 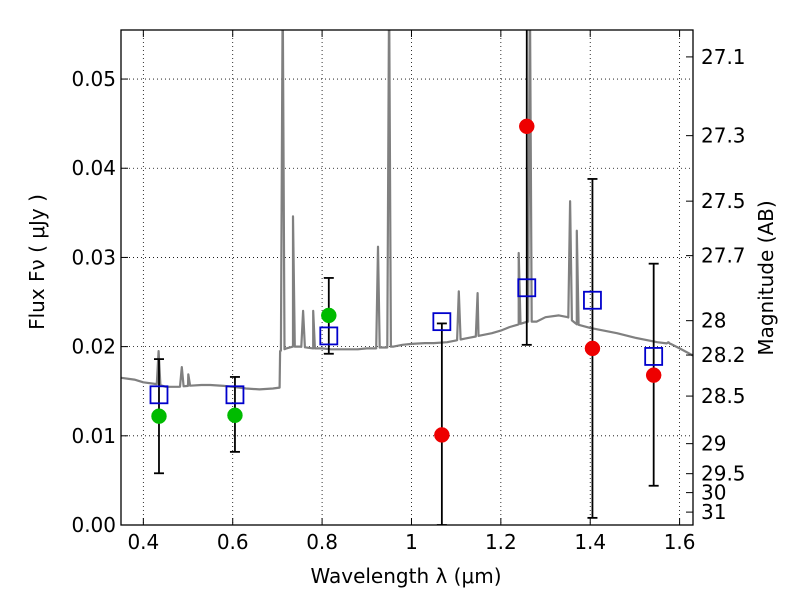 What do you see at coordinates (713, 444) in the screenshot?
I see `right-tick-label: 29` at bounding box center [713, 444].